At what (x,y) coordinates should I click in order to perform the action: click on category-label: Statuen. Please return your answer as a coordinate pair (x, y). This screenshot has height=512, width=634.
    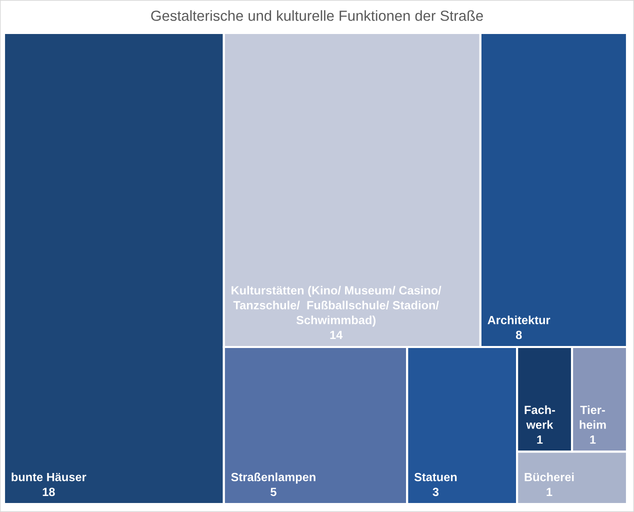
    Looking at the image, I should click on (435, 477).